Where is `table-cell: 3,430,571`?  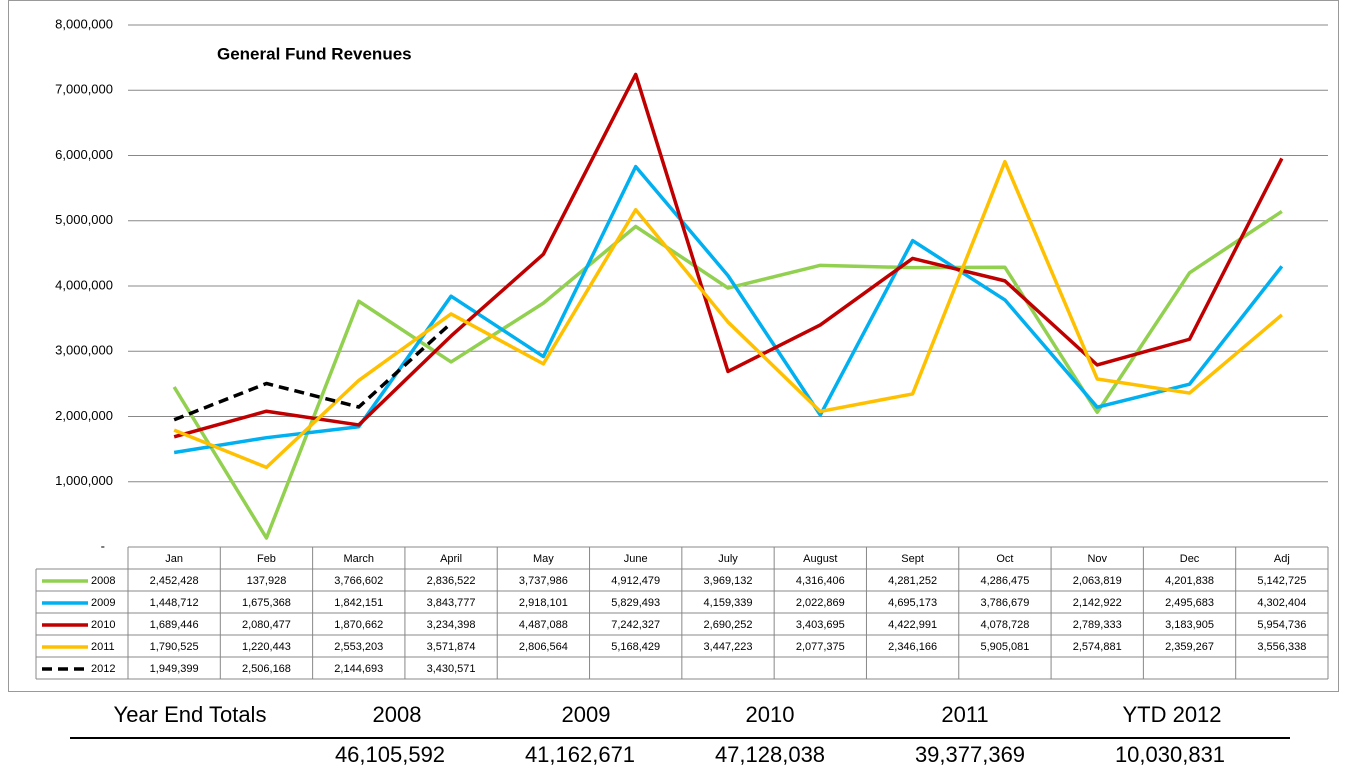 table-cell: 3,430,571 is located at coordinates (451, 669).